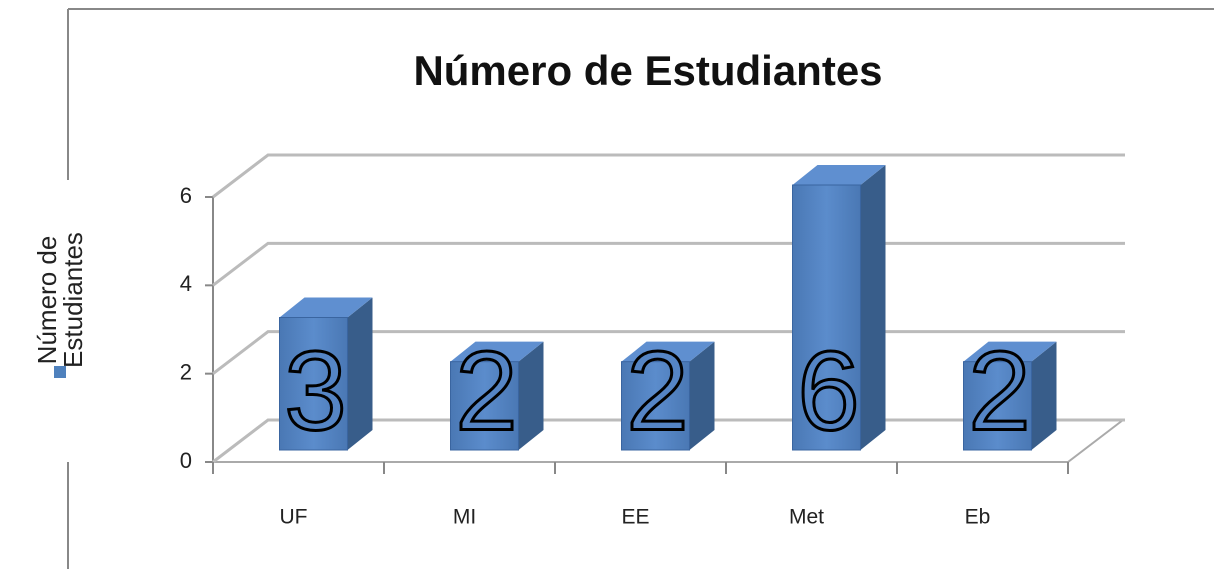  Describe the element at coordinates (186, 460) in the screenshot. I see `y-tick-label: 0` at that location.